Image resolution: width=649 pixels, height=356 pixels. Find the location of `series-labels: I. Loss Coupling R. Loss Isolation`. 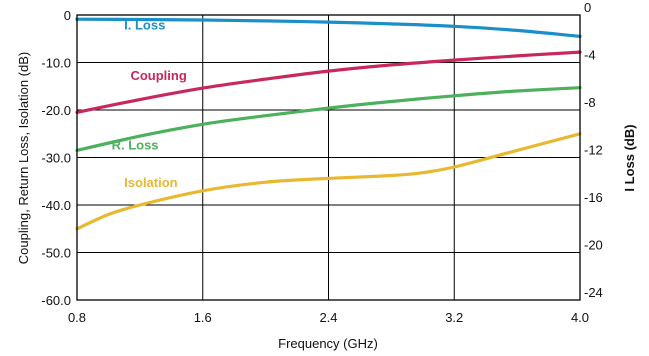

series-labels: I. Loss Coupling R. Loss Isolation is located at coordinates (149, 103).